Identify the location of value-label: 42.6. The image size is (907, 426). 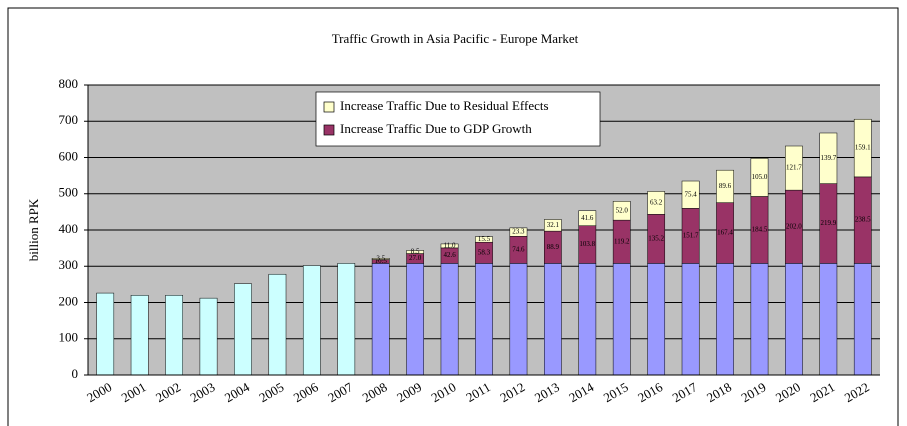
(449, 255).